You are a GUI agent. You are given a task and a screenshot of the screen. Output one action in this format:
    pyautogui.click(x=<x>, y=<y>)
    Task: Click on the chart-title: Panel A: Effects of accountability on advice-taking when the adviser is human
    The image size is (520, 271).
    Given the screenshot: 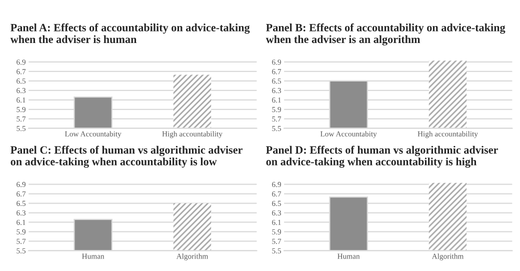 What is the action you would take?
    pyautogui.click(x=130, y=33)
    